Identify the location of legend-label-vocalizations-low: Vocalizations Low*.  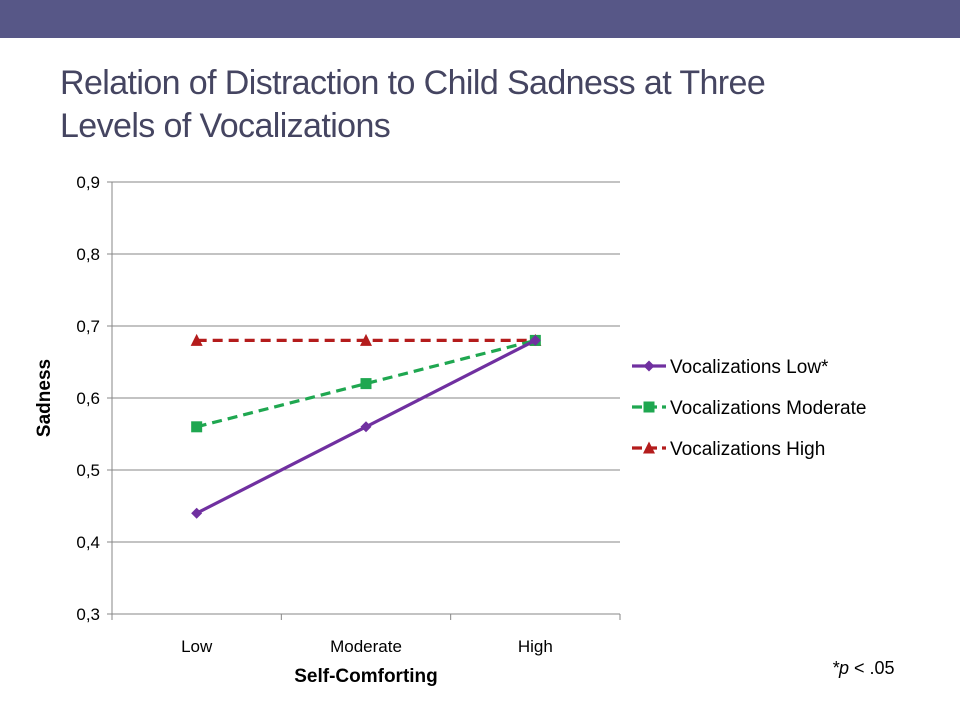
(749, 367).